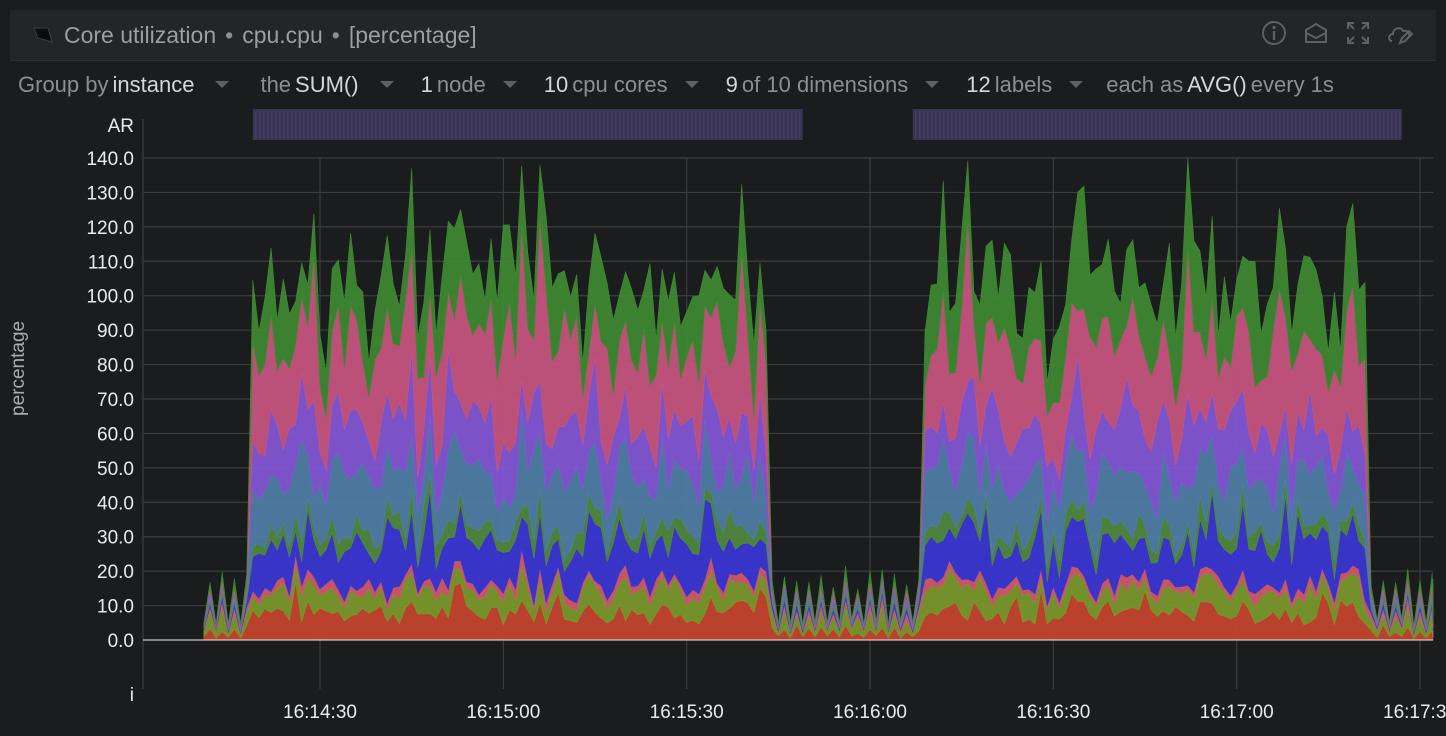 The height and width of the screenshot is (736, 1446). I want to click on x-tick-label: 16:15:00, so click(503, 712).